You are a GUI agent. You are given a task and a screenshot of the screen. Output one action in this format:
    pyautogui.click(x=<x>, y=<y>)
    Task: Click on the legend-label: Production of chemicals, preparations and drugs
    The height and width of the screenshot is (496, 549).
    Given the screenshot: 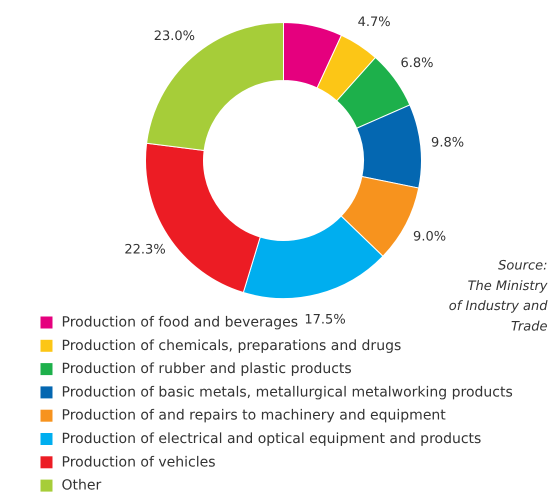 What is the action you would take?
    pyautogui.click(x=232, y=346)
    